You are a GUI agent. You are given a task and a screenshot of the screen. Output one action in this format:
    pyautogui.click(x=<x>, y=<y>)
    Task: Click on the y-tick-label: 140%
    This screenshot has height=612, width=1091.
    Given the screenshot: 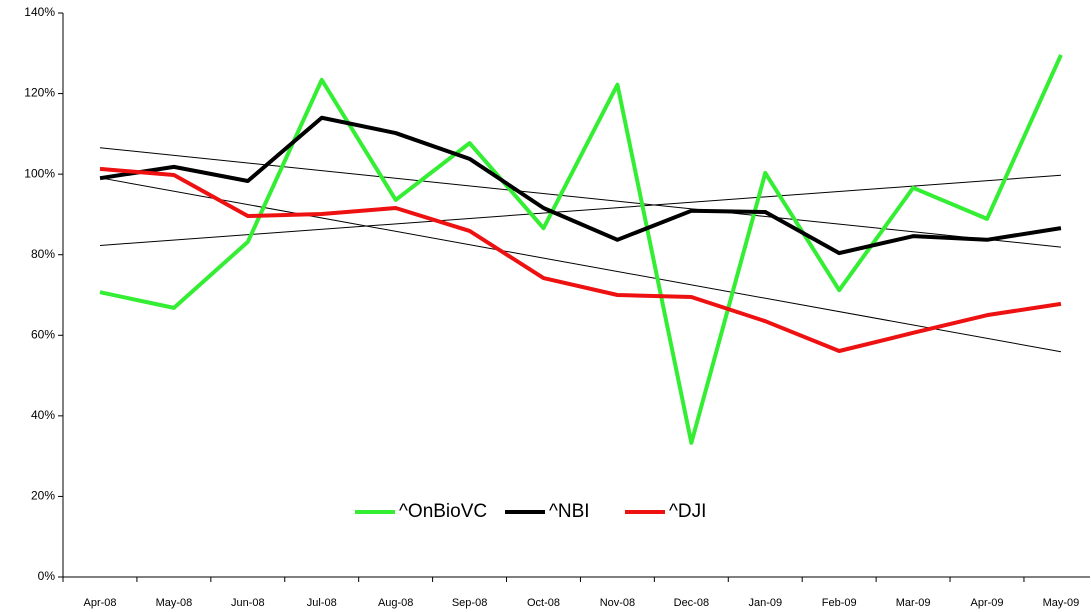 What is the action you would take?
    pyautogui.click(x=39, y=12)
    